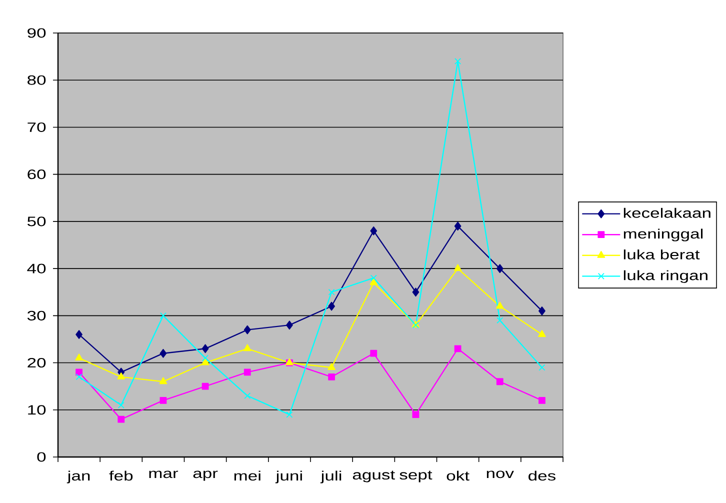 The width and height of the screenshot is (726, 503). Describe the element at coordinates (662, 254) in the screenshot. I see `legend-label: luka berat` at that location.